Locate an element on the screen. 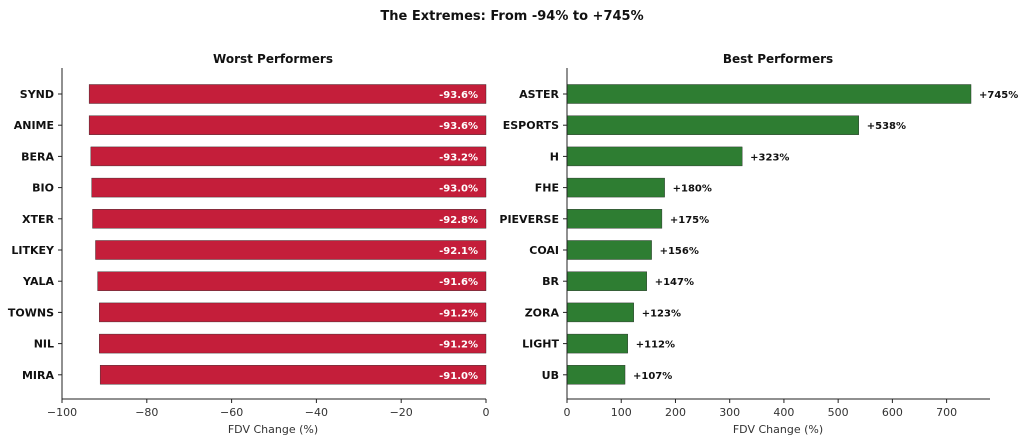 This screenshot has height=443, width=1024. data-label: +538% is located at coordinates (886, 126).